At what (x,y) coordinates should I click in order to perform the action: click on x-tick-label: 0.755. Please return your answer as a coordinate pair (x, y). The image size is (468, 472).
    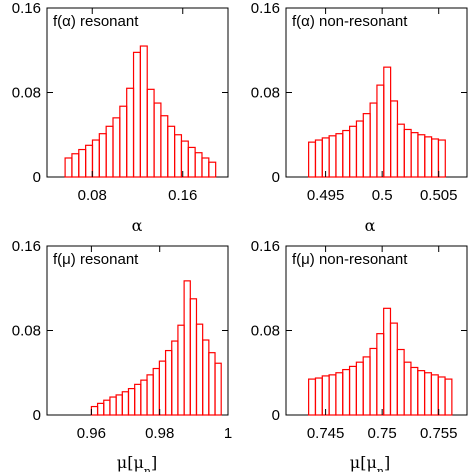
    Looking at the image, I should click on (439, 433).